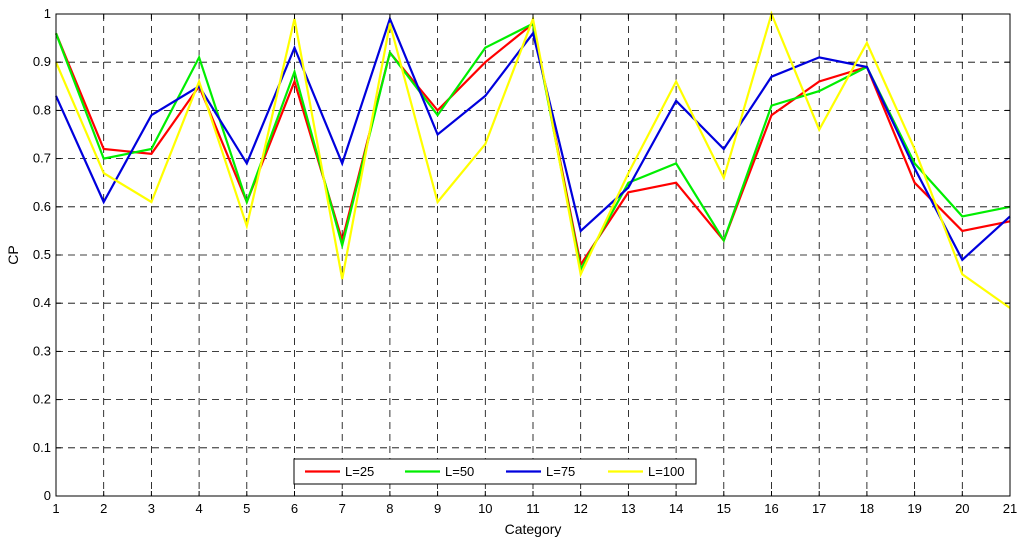 Image resolution: width=1024 pixels, height=544 pixels. Describe the element at coordinates (151, 508) in the screenshot. I see `x-tick-label: 3` at that location.